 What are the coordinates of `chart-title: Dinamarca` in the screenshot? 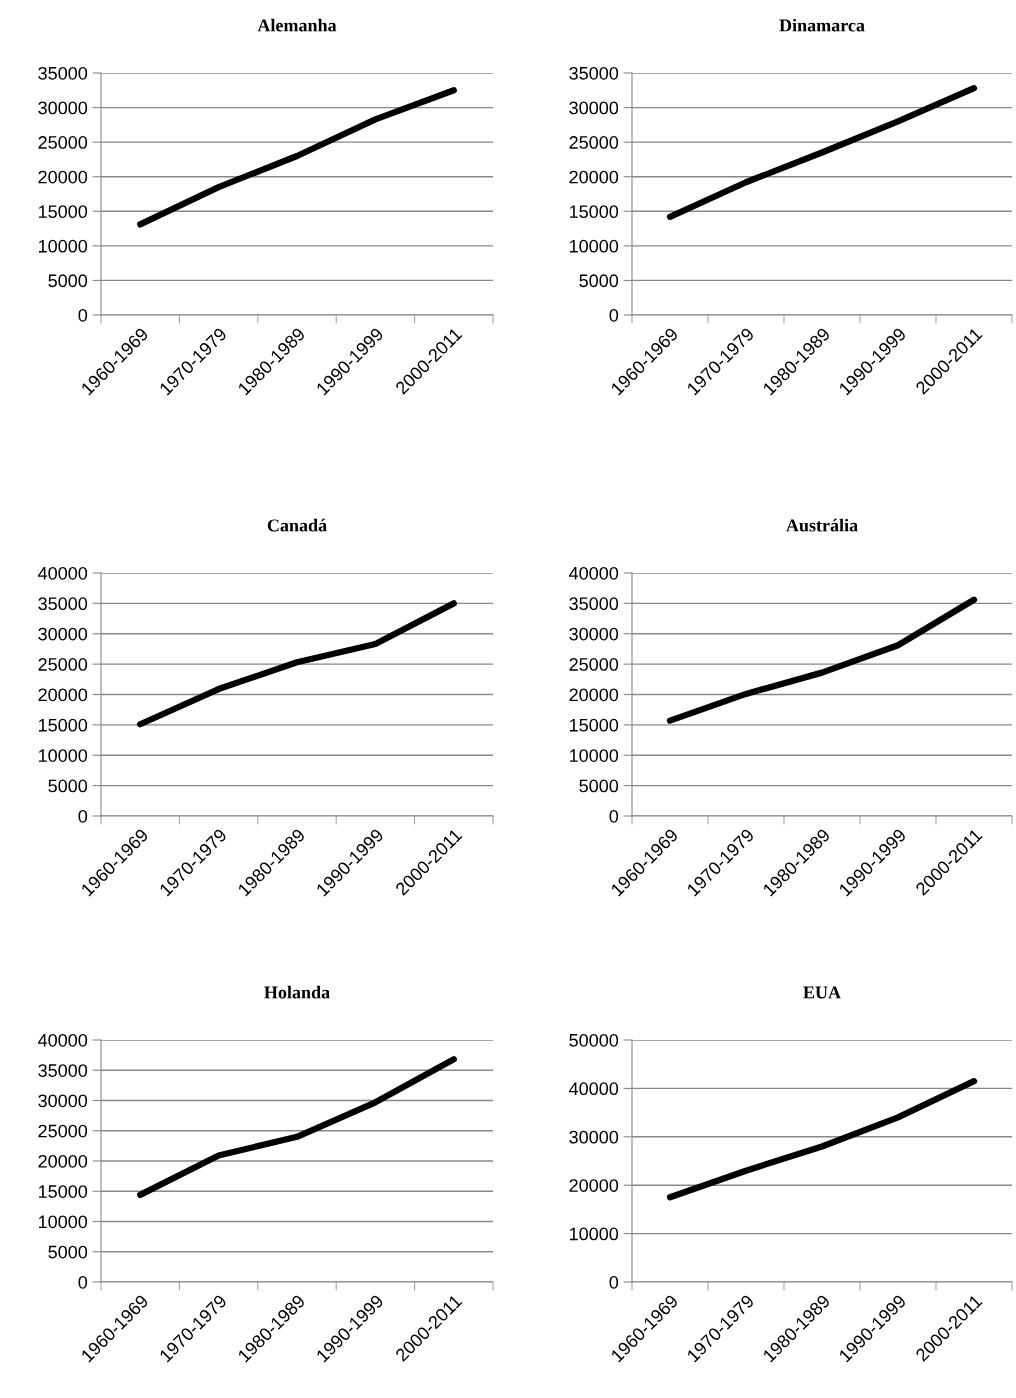 It's located at (822, 25).